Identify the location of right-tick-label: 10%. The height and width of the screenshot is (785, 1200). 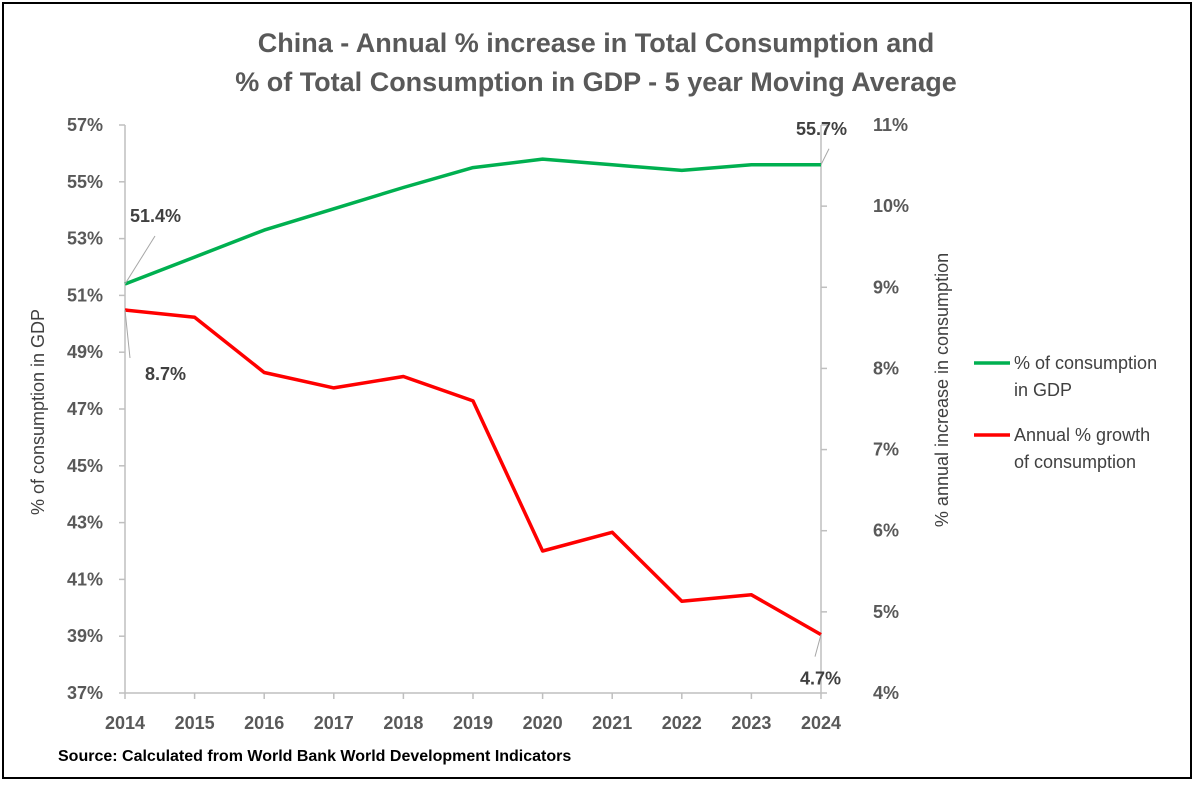
(891, 206).